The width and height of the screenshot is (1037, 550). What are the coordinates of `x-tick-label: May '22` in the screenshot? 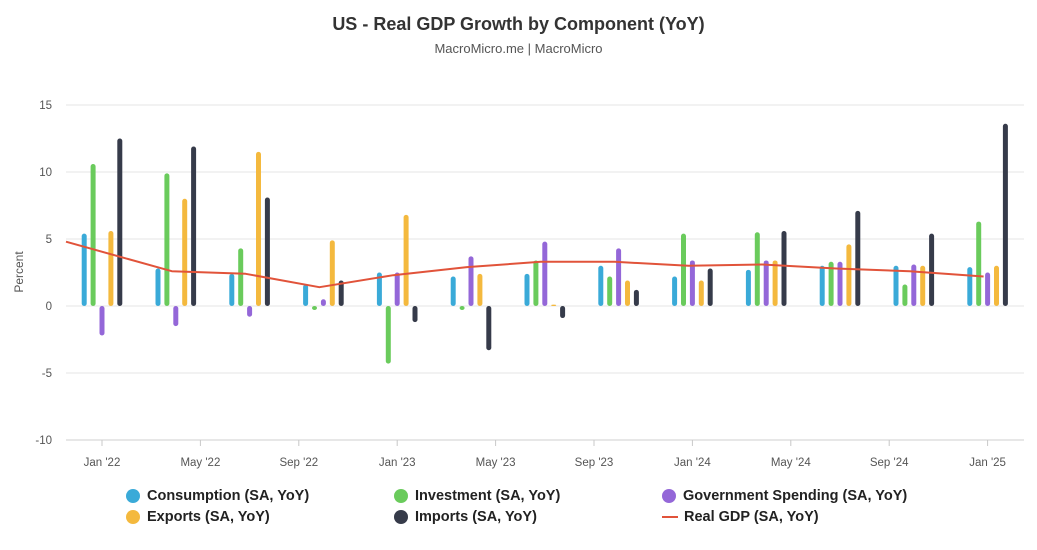 It's located at (200, 463).